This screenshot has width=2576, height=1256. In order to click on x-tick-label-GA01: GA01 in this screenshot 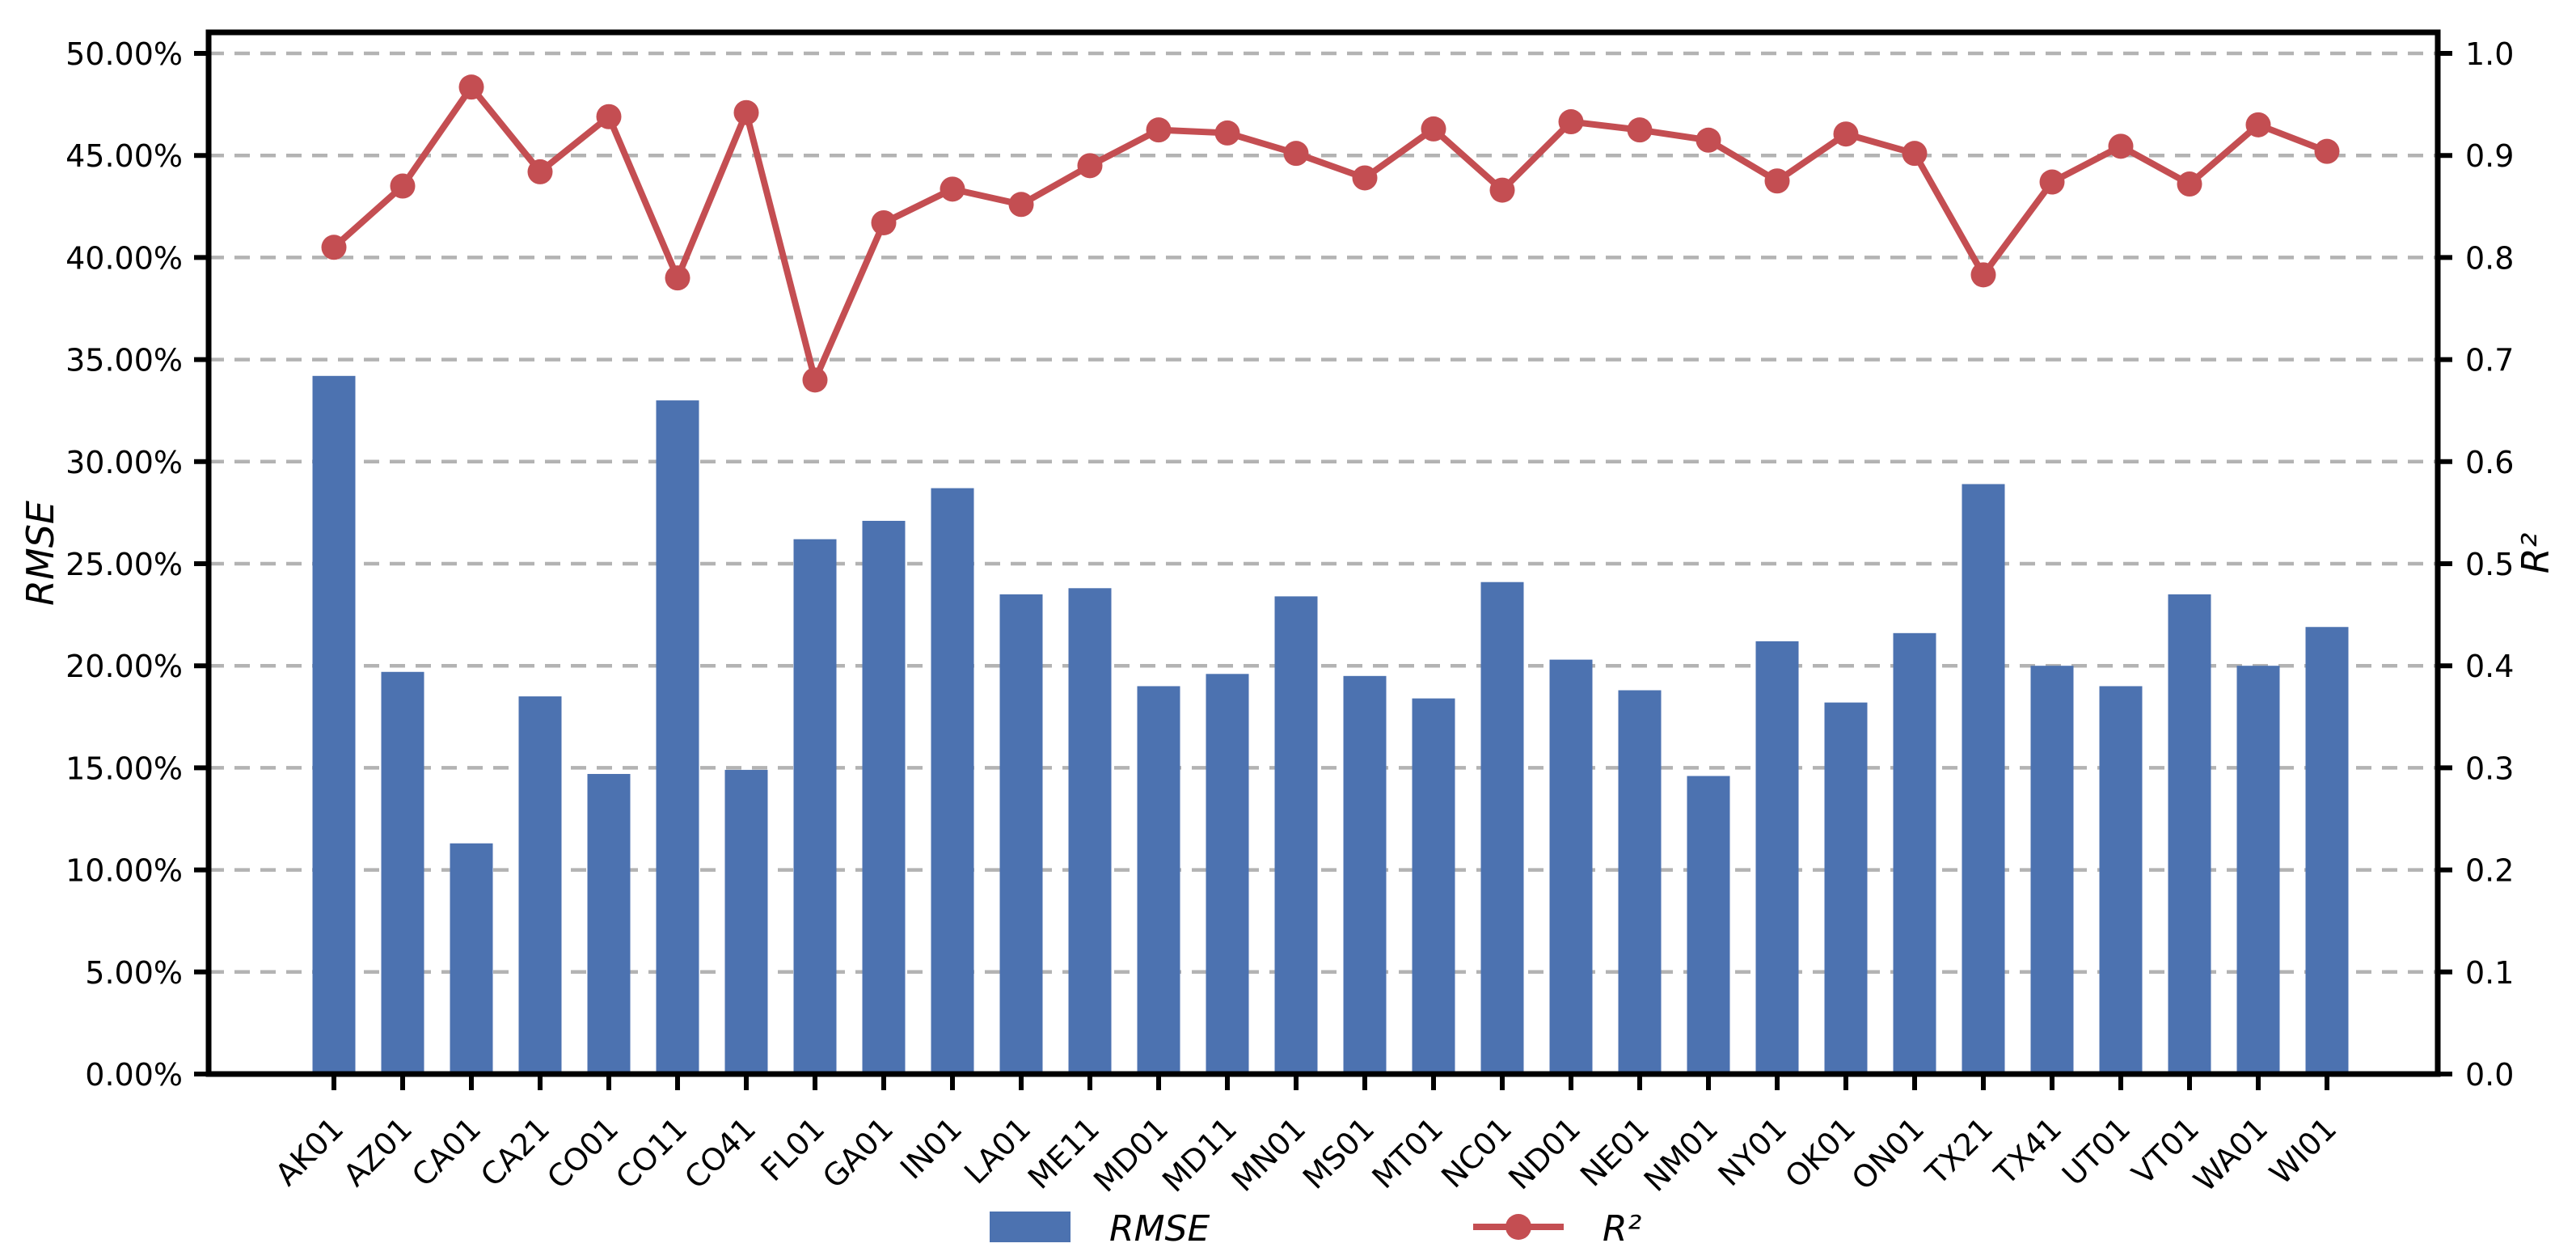, I will do `click(858, 1153)`.